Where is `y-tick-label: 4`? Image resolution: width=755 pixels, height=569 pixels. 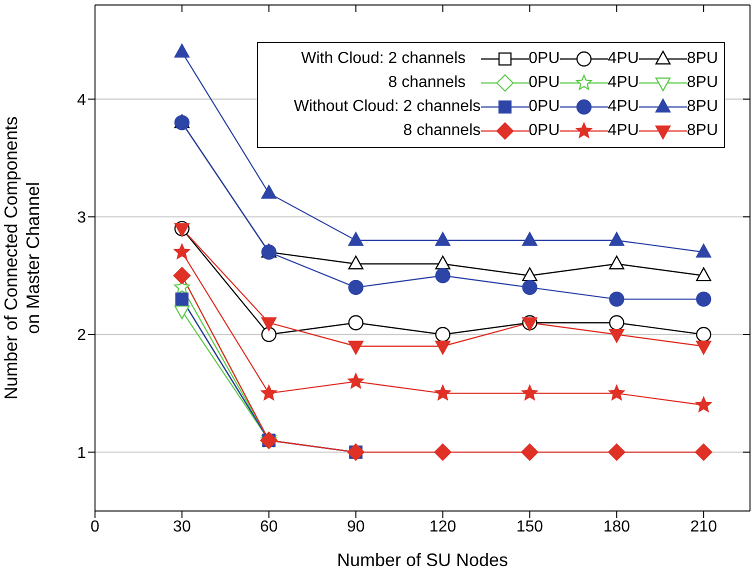
y-tick-label: 4 is located at coordinates (81, 100).